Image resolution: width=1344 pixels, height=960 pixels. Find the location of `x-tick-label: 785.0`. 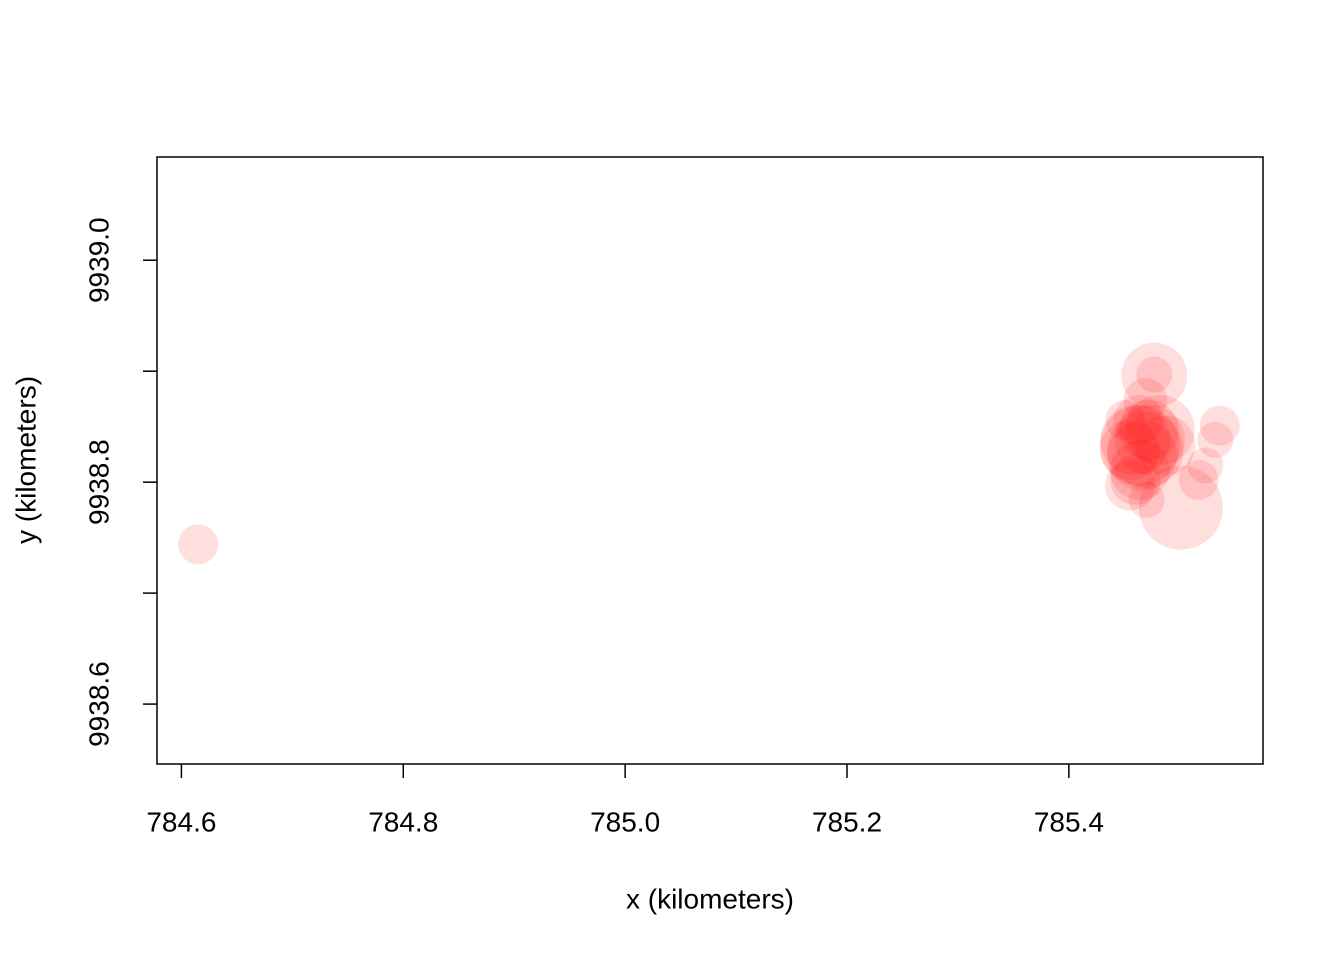

x-tick-label: 785.0 is located at coordinates (625, 821).